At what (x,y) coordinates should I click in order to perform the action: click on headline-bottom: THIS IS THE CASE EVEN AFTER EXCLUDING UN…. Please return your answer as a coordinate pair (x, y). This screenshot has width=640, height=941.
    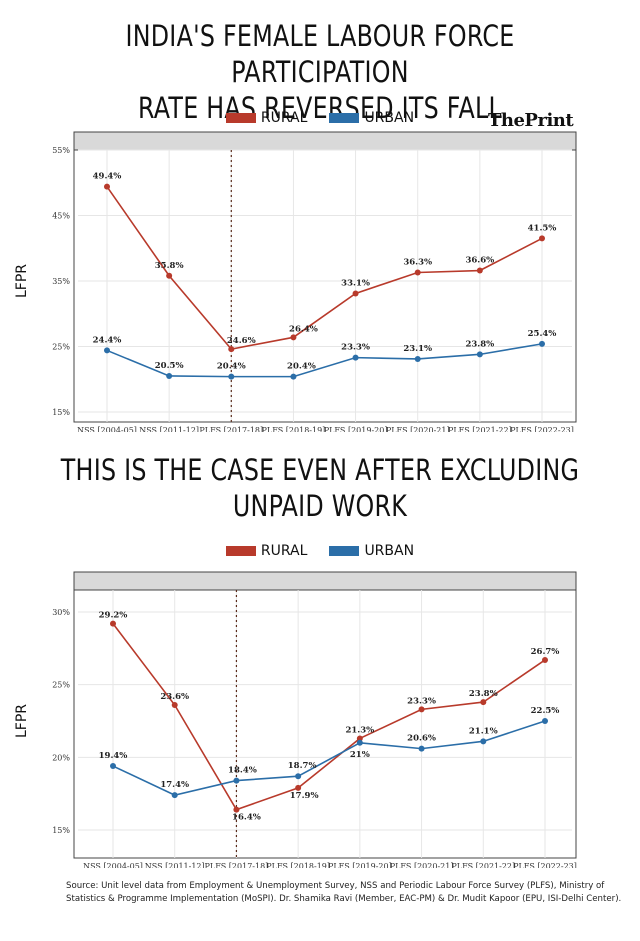
    Looking at the image, I should click on (320, 488).